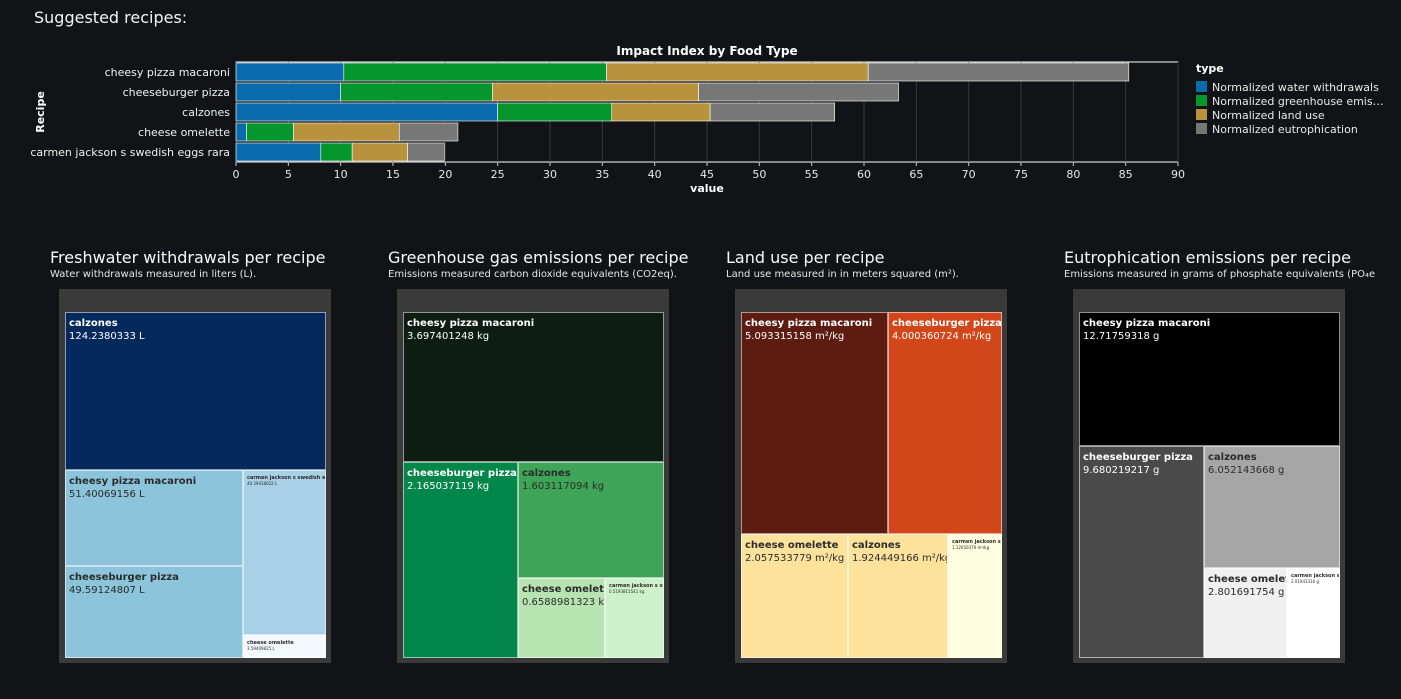  What do you see at coordinates (154, 612) in the screenshot?
I see `treemap-cell: cheeseburger pizza 49.59124807 L` at bounding box center [154, 612].